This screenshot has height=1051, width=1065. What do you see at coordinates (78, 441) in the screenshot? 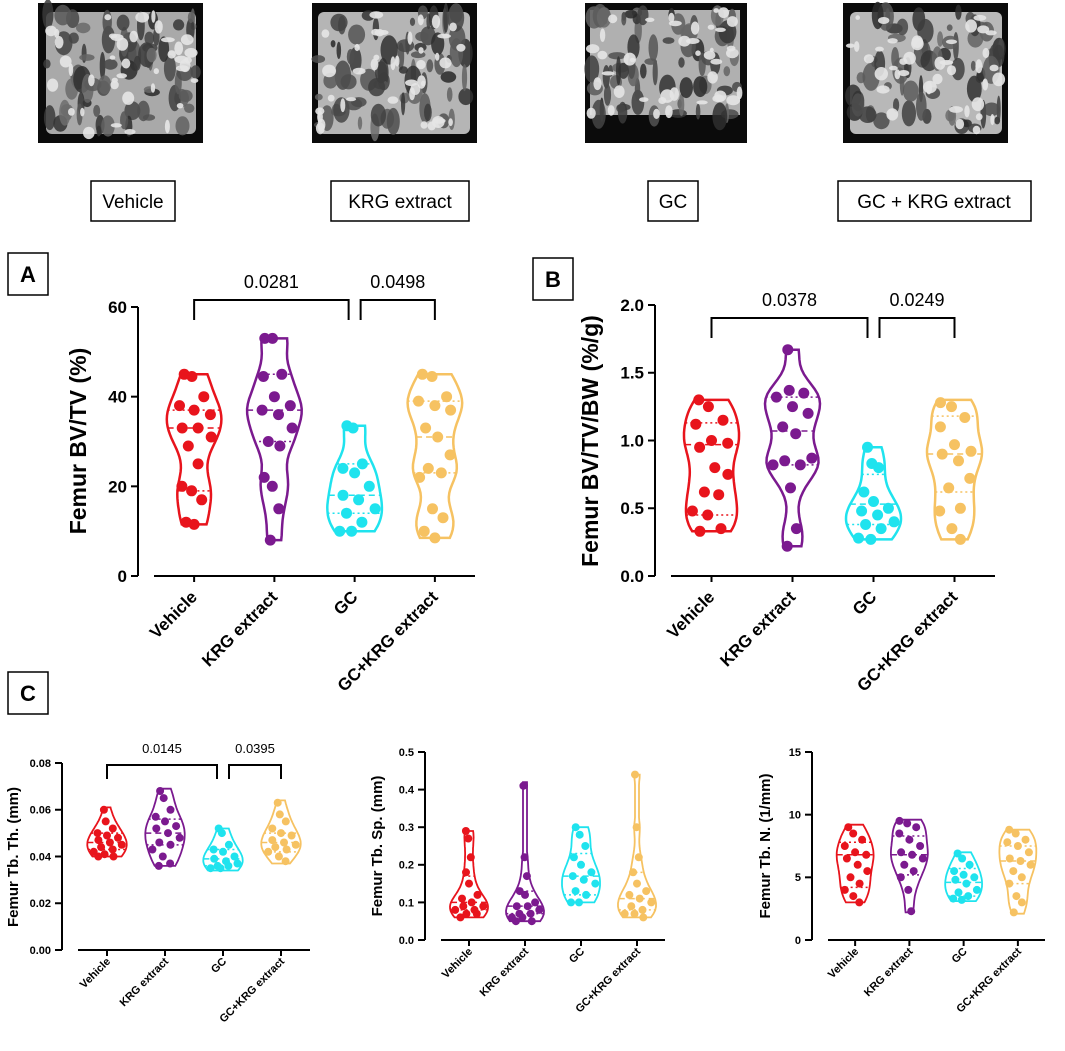
I see `y-axis-label: Femur BV/TV (%)` at bounding box center [78, 441].